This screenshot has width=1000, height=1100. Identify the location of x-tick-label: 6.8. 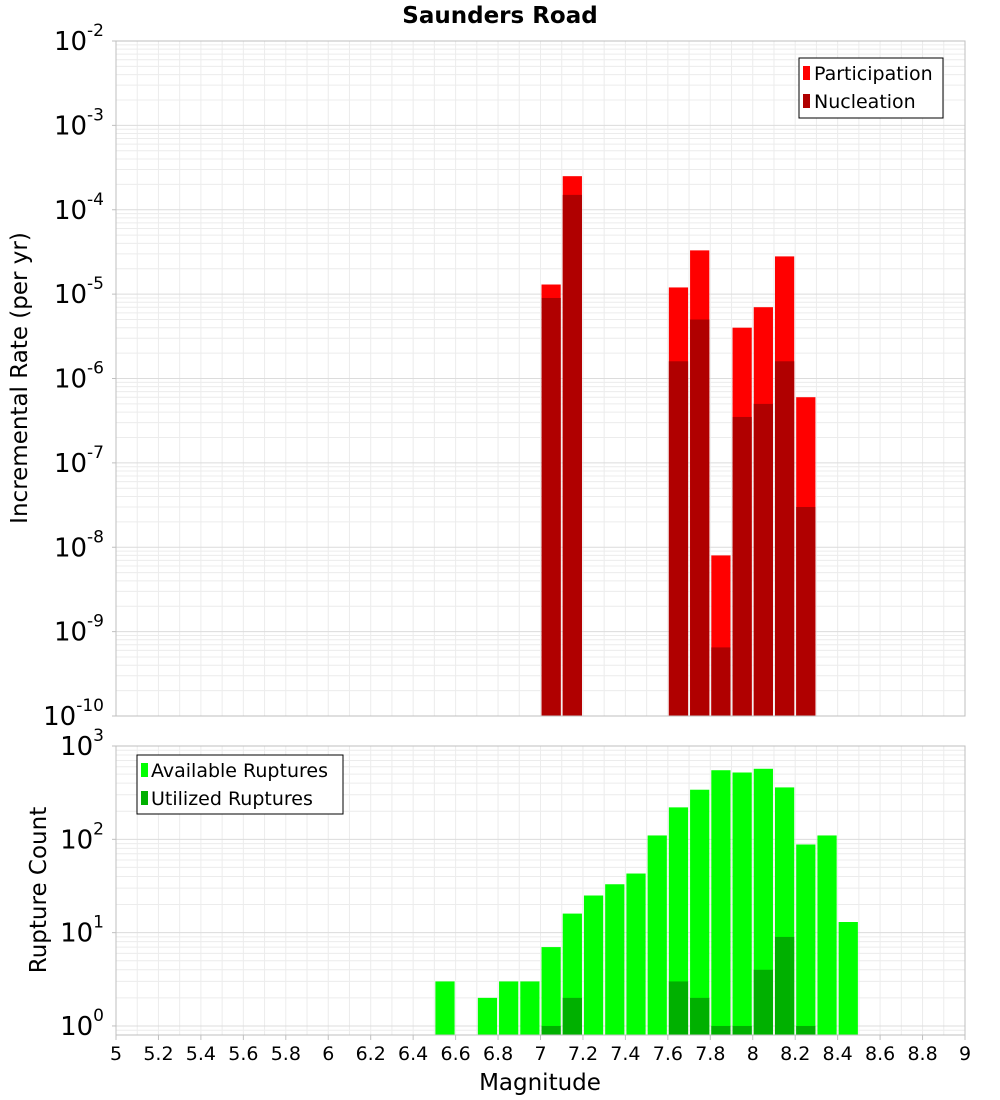
(498, 1054).